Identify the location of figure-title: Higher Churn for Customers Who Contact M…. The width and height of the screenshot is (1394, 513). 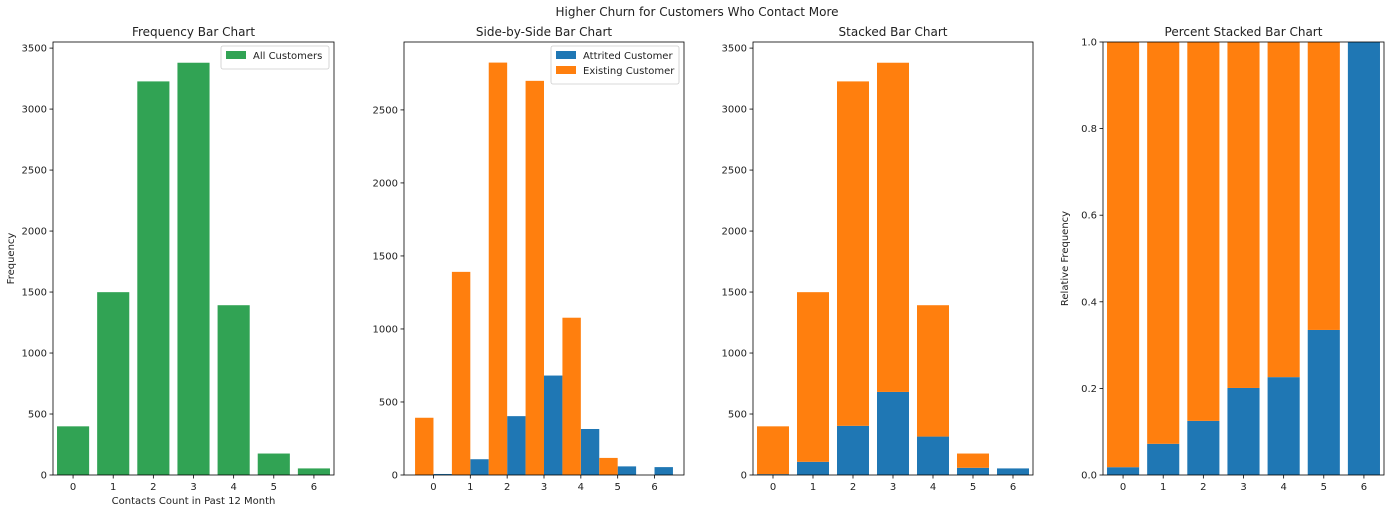
(697, 12).